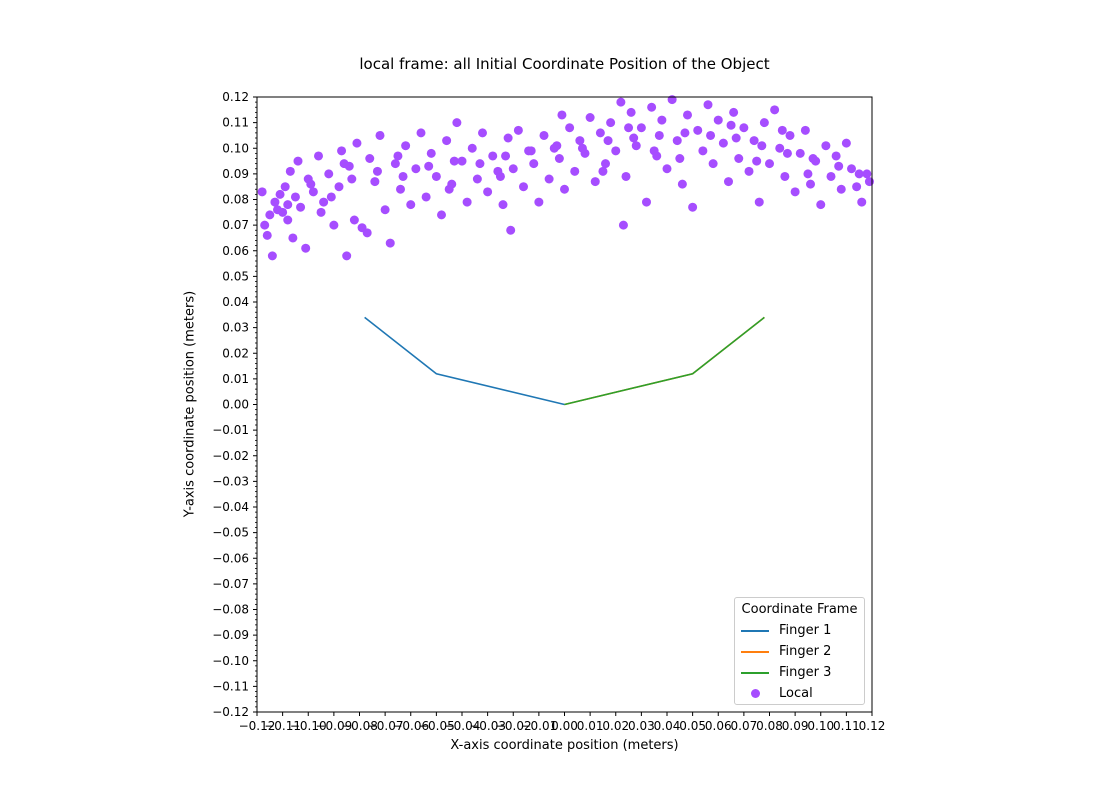  Describe the element at coordinates (565, 178) in the screenshot. I see `scatter-points` at that location.